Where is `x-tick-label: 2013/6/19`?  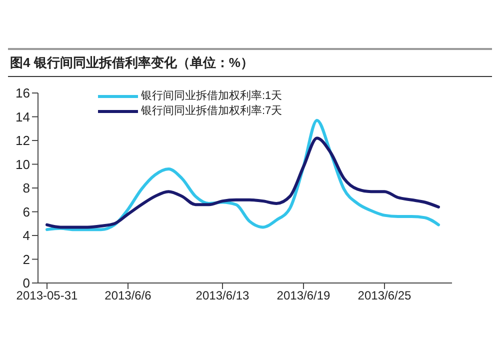
x-tick-label: 2013/6/19 is located at coordinates (303, 295).